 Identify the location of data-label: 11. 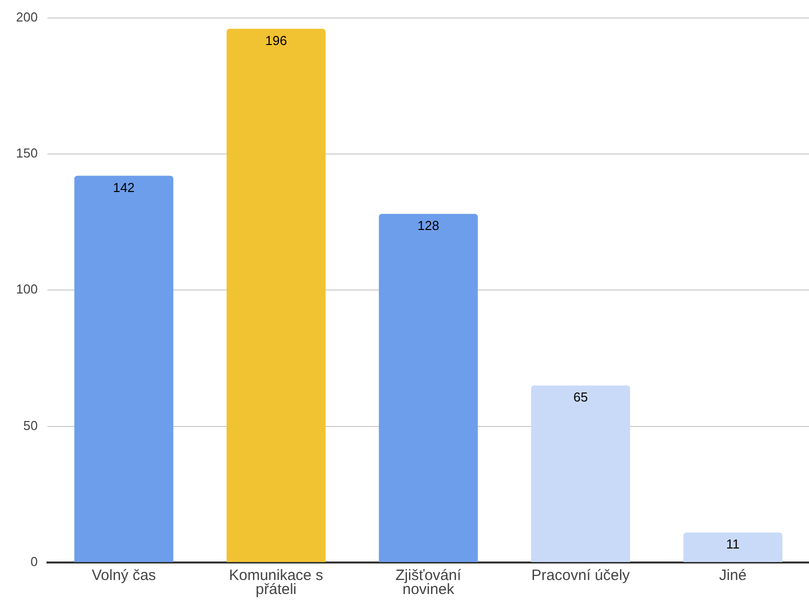
(733, 544).